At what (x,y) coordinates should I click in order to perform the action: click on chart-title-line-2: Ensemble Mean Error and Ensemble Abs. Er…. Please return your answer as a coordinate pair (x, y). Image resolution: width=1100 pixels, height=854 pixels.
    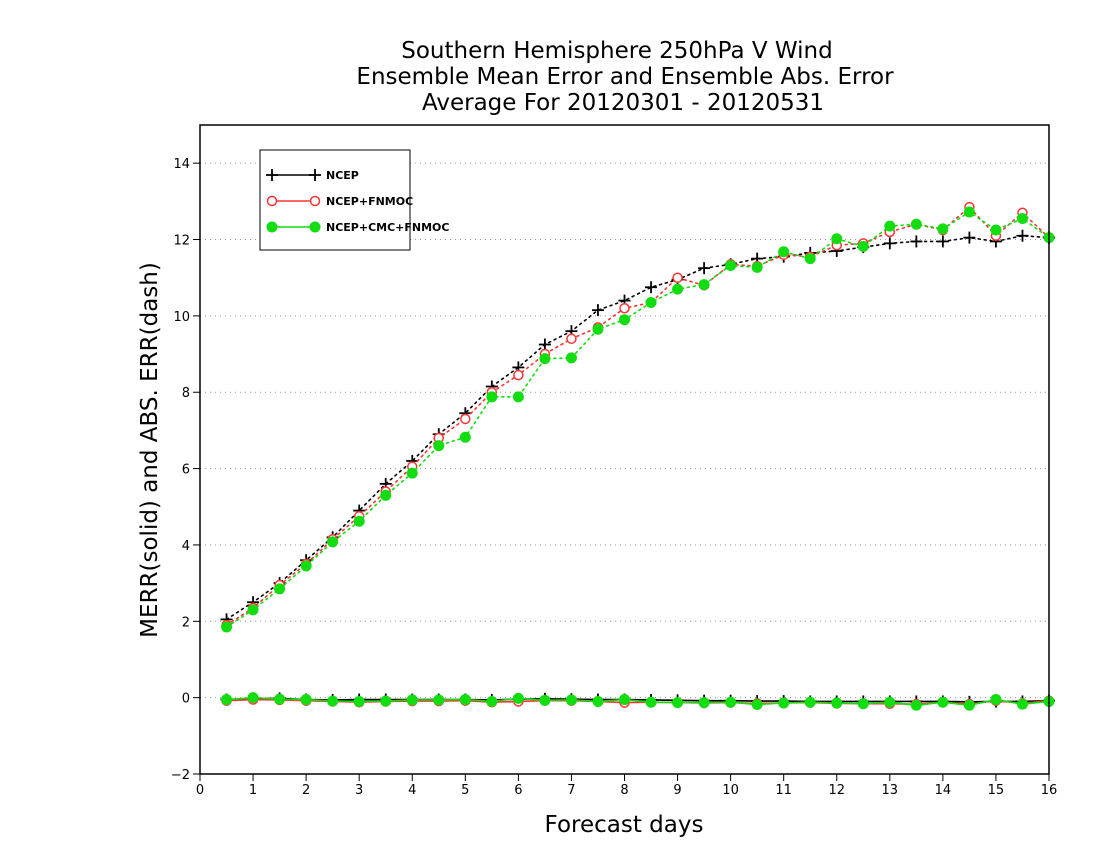
    Looking at the image, I should click on (625, 77).